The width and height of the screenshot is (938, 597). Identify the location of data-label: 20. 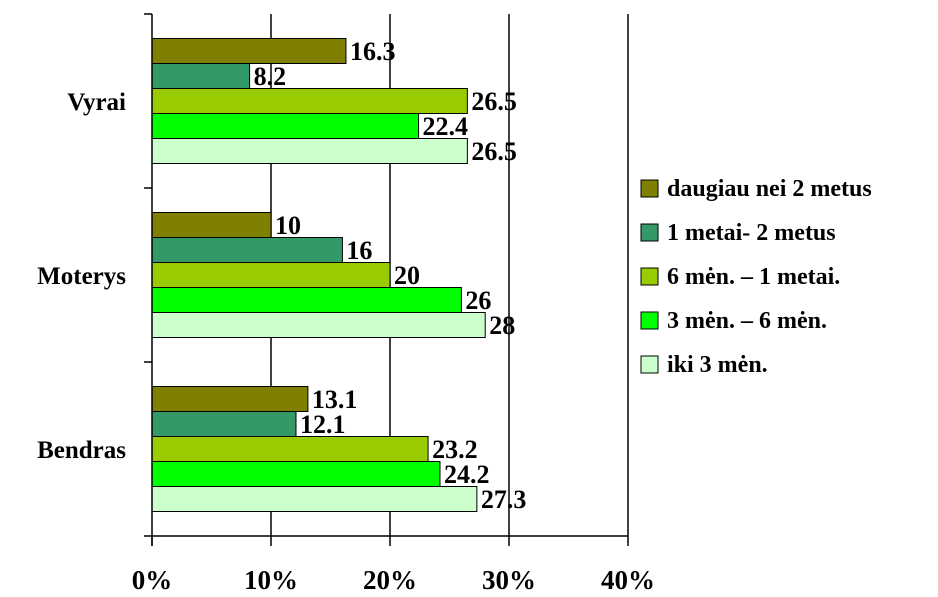
(407, 275).